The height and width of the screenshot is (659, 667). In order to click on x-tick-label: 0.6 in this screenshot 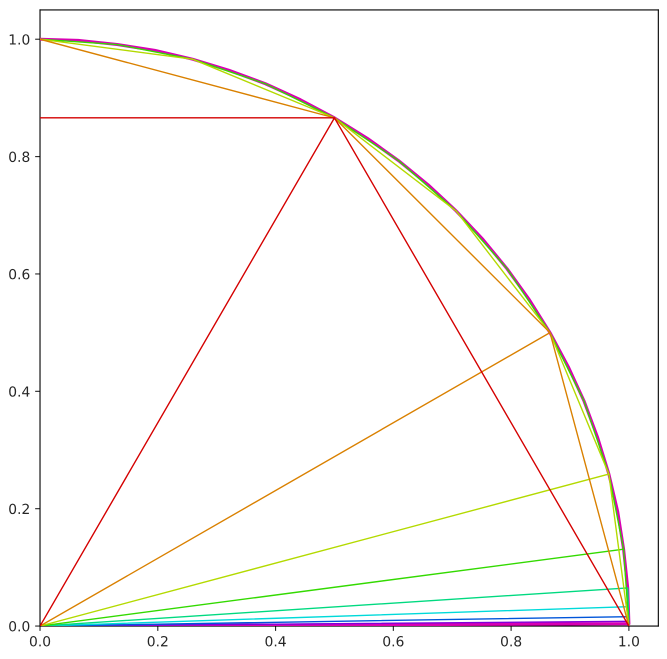, I will do `click(393, 641)`.